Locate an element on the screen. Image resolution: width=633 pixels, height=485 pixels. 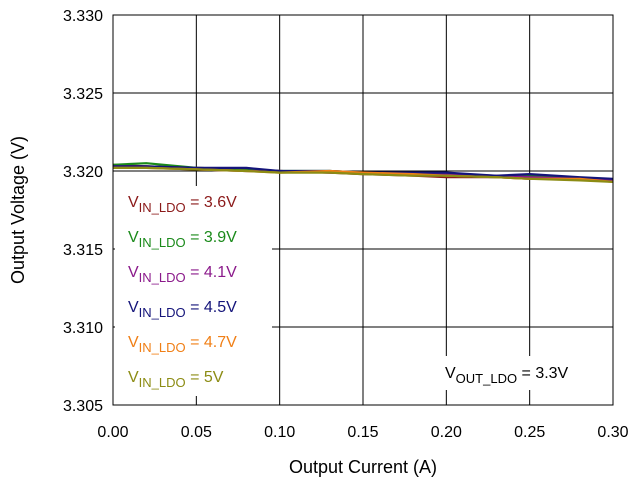
vout-annotation-text: VOUT_LDO = 3.3V is located at coordinates (507, 375).